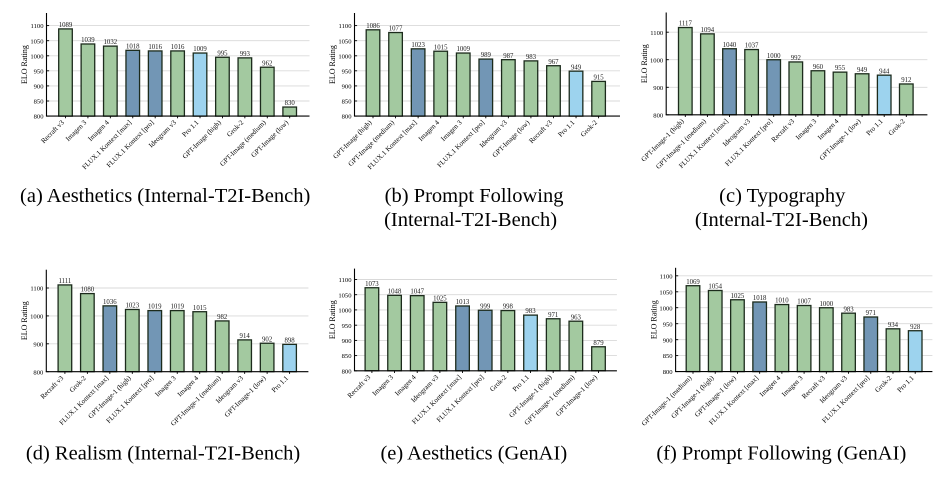  I want to click on svg-text: 830, so click(290, 103).